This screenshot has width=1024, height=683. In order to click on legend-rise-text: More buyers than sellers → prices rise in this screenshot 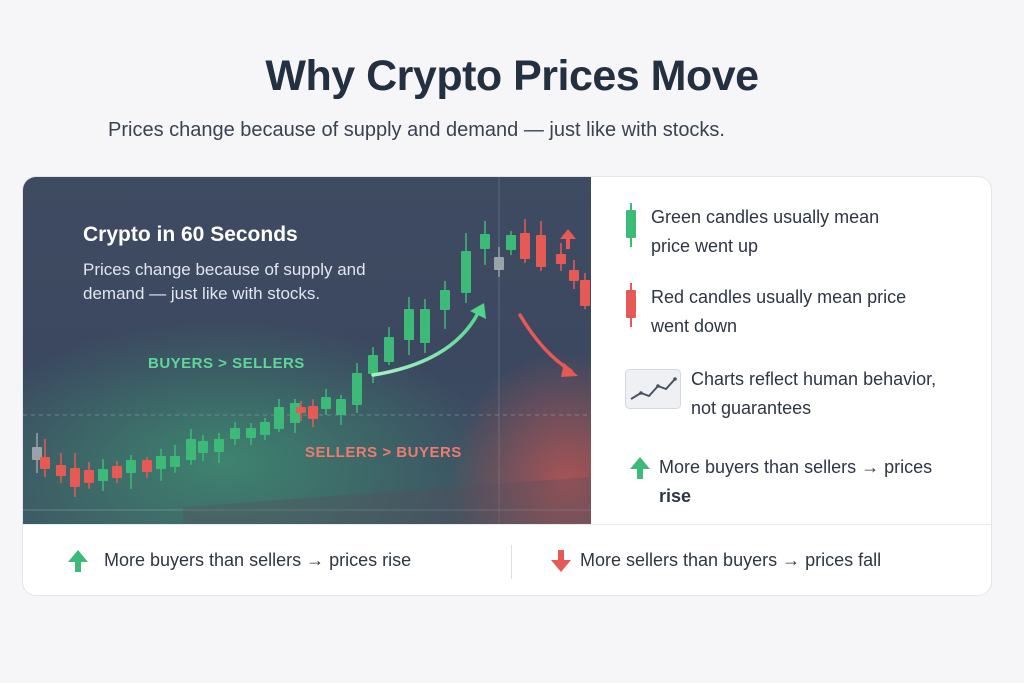, I will do `click(799, 482)`.